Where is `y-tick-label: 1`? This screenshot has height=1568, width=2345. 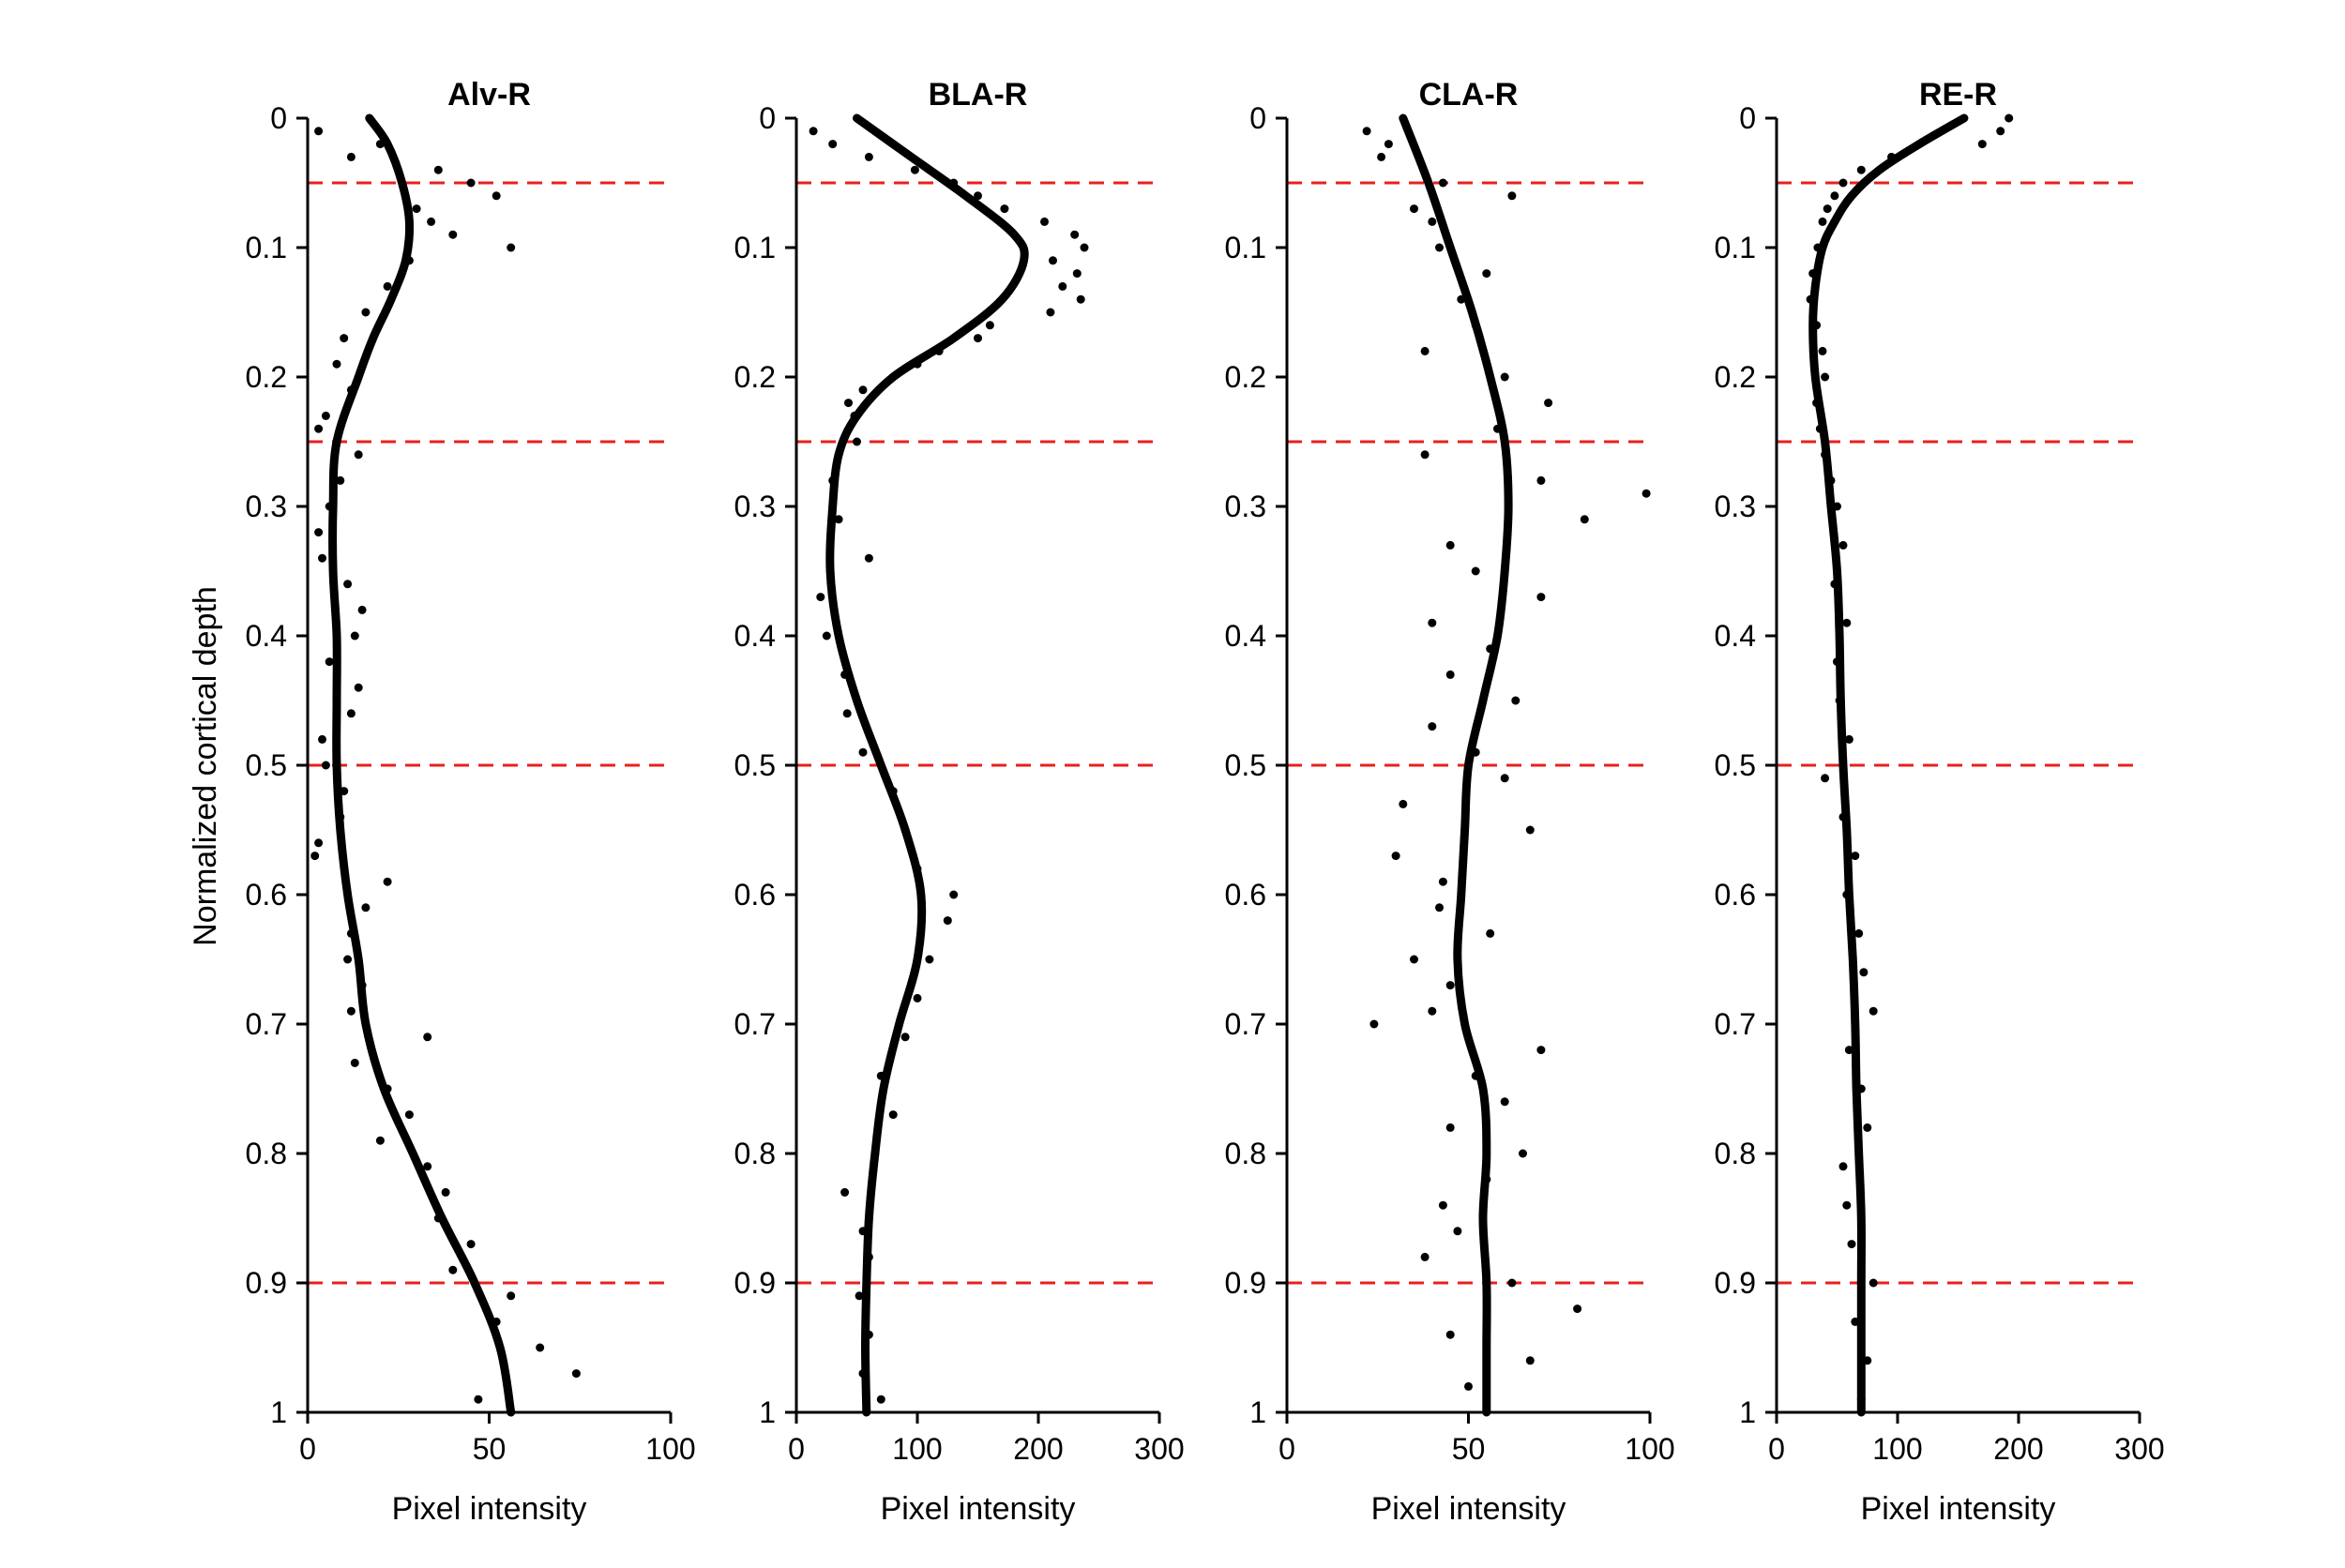
y-tick-label: 1 is located at coordinates (1747, 1412).